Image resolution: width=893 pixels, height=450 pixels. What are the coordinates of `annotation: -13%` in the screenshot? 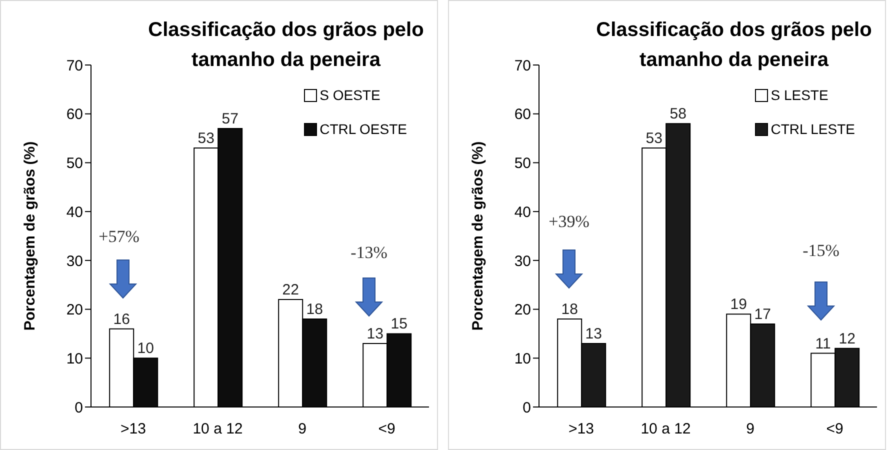 It's located at (369, 253).